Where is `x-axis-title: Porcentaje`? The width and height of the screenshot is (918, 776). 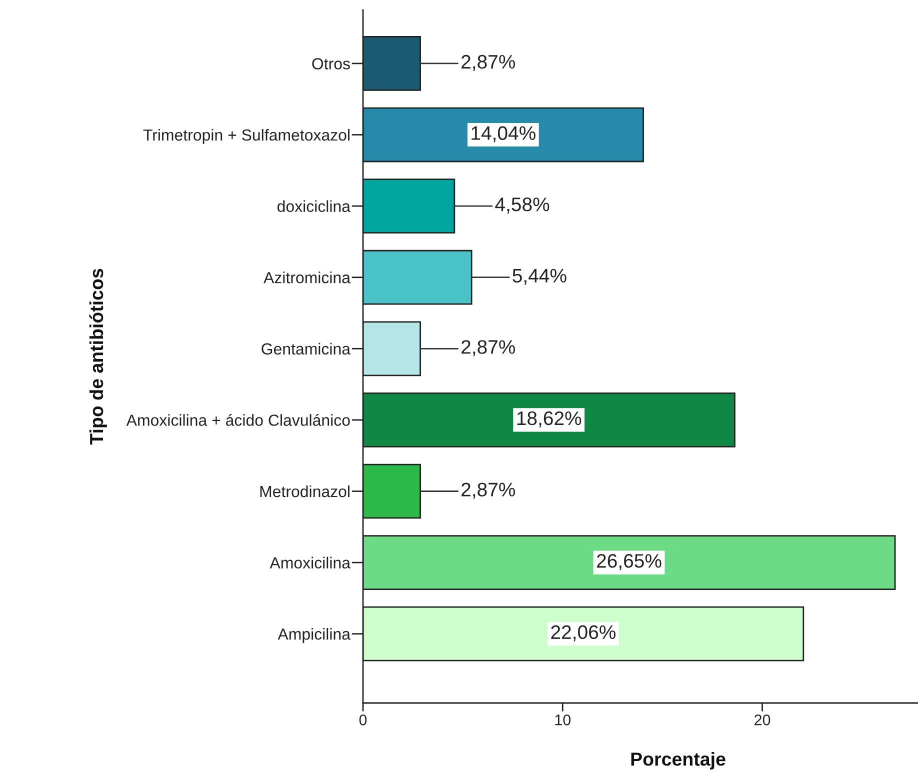
x-axis-title: Porcentaje is located at coordinates (678, 761).